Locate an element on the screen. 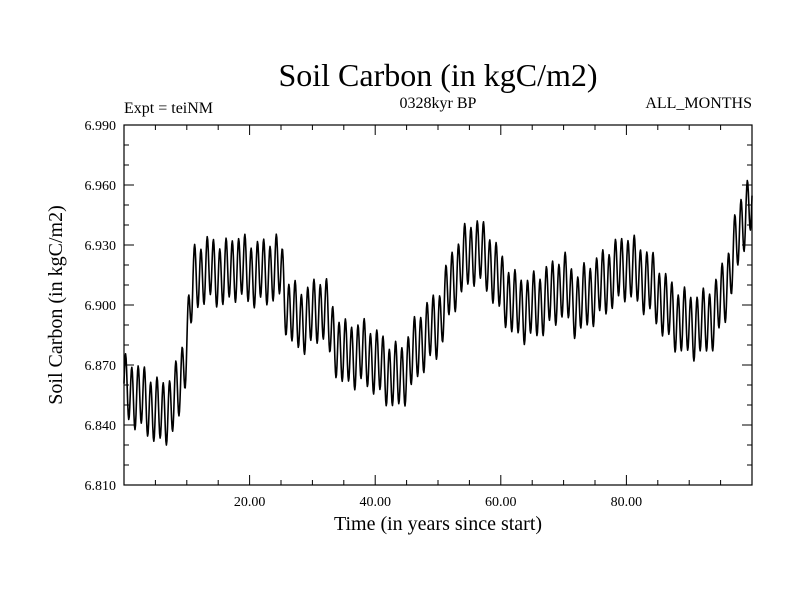 Image resolution: width=800 pixels, height=600 pixels. y-tick-label: 6.960 is located at coordinates (101, 186).